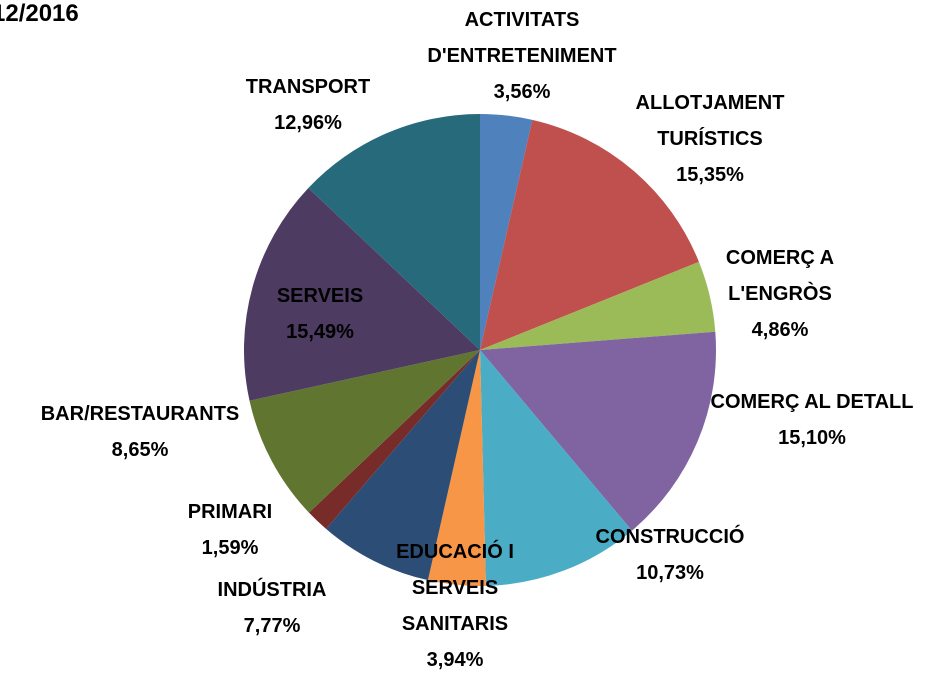 Image resolution: width=930 pixels, height=678 pixels. I want to click on category-label: ACTIVITATS D'ENTRETENIMENT, so click(522, 38).